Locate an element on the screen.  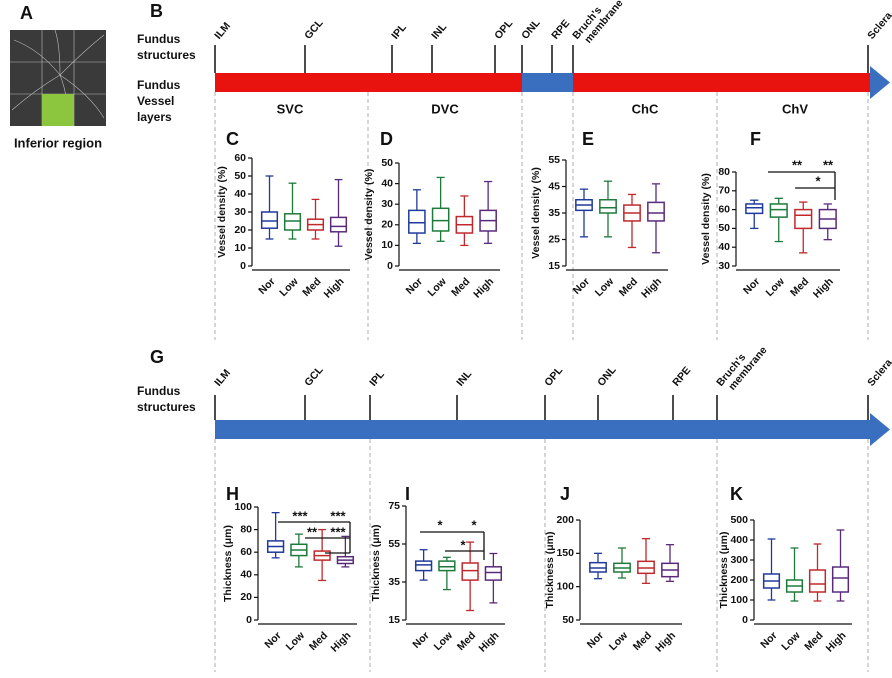
y-tick-label: 45 is located at coordinates (554, 186).